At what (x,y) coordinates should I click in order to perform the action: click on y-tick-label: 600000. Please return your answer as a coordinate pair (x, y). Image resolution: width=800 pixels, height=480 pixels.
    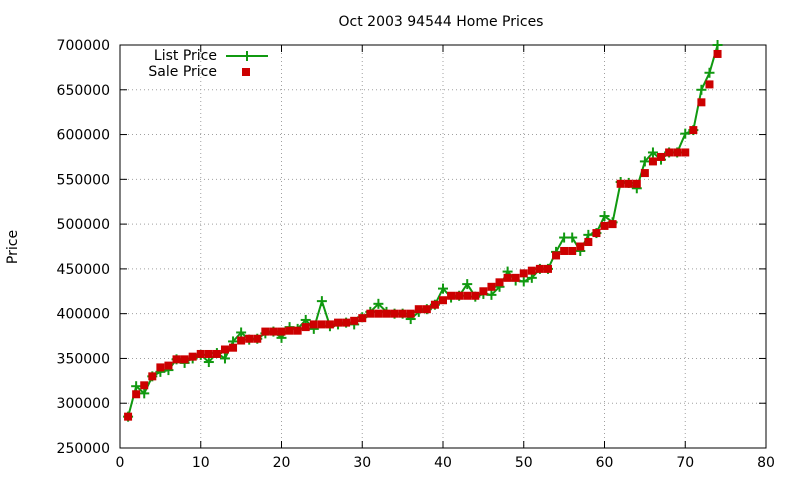
    Looking at the image, I should click on (83, 136).